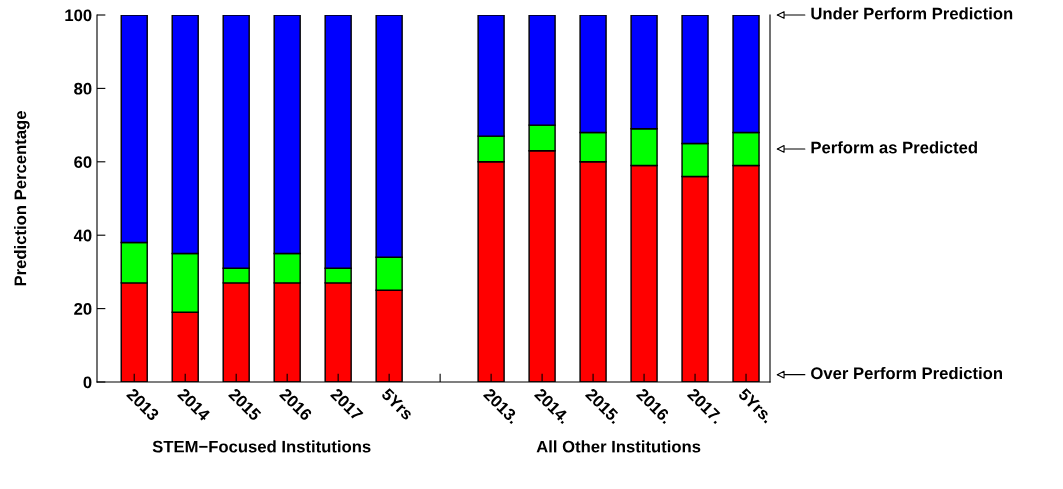 Image resolution: width=1063 pixels, height=489 pixels. I want to click on y-tick-label: 80, so click(83, 88).